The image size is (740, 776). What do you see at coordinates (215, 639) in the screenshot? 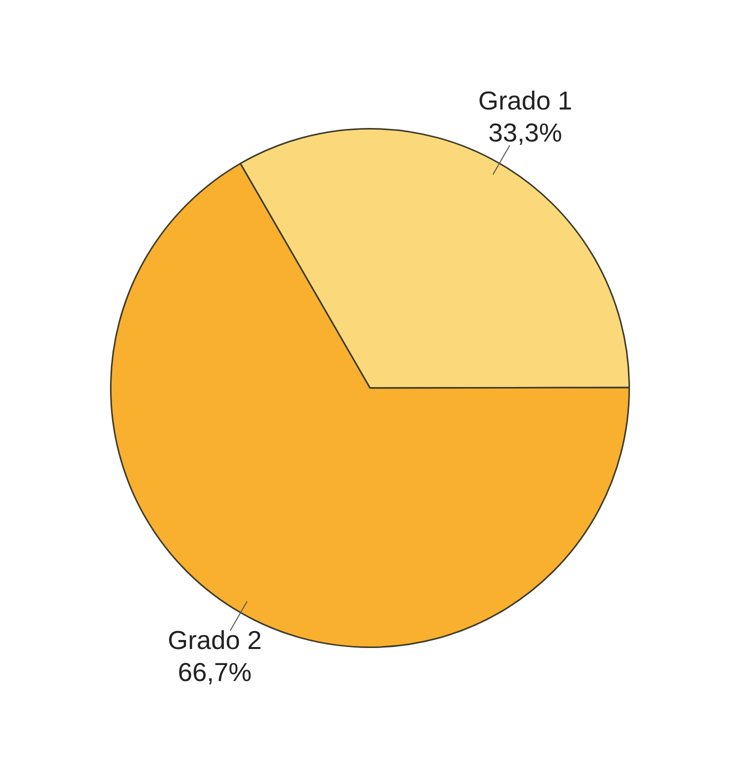
I see `slice-label: Grado 2` at bounding box center [215, 639].